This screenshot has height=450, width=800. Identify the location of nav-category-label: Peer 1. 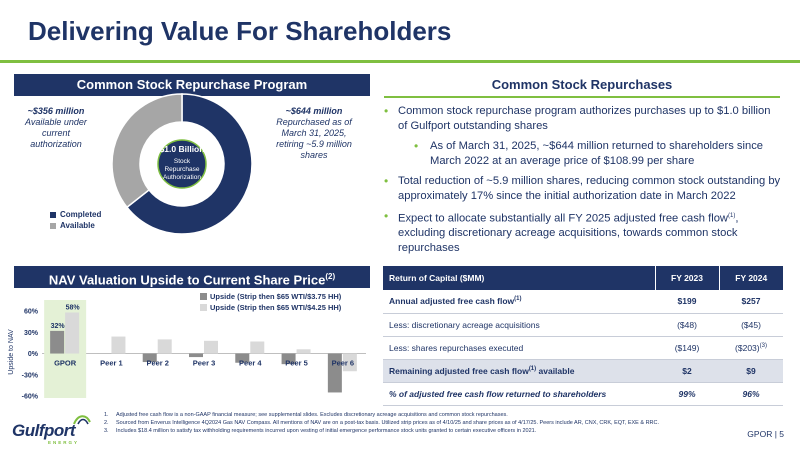
(111, 363).